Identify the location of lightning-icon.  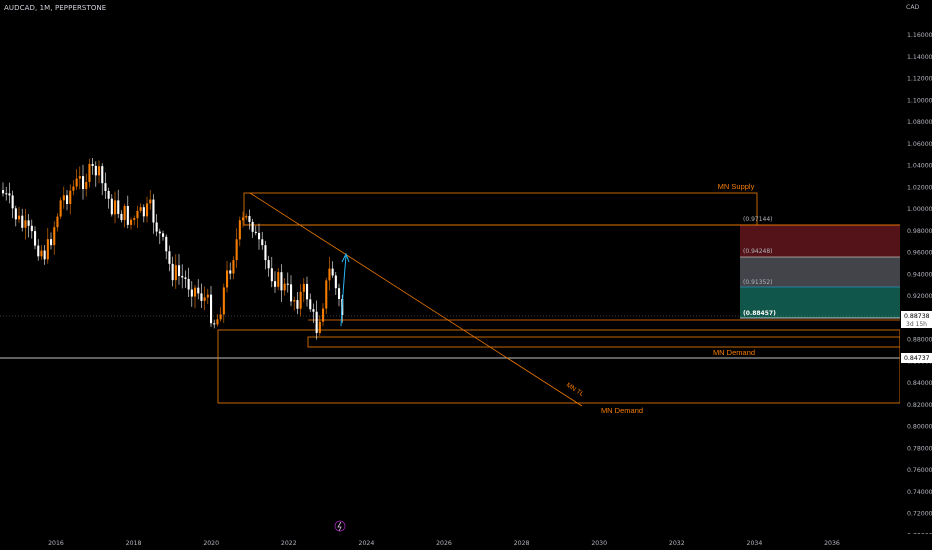
(340, 526).